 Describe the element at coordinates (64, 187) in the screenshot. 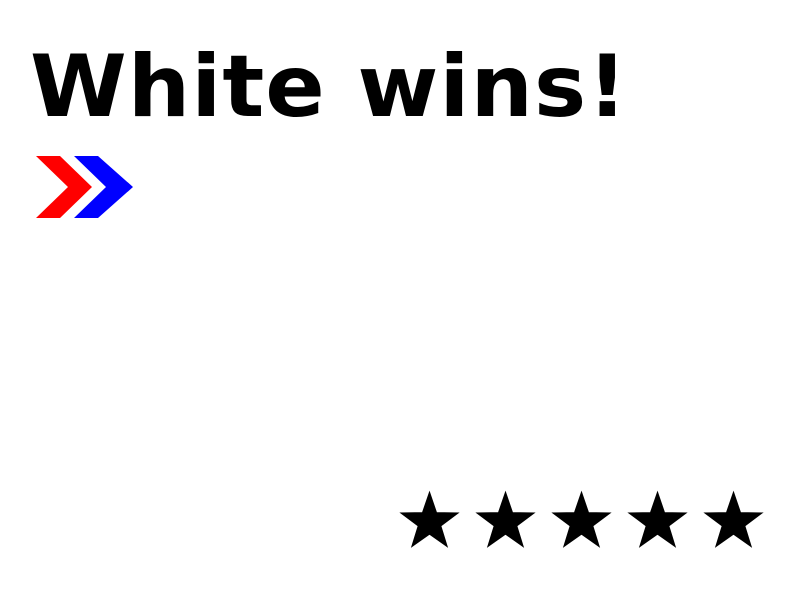

I see `red-chevron-icon` at that location.